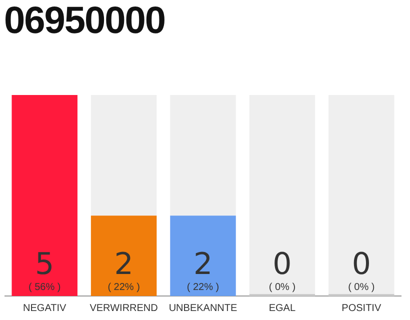  I want to click on x-tick-label: UNBEKANNTE, so click(203, 308).